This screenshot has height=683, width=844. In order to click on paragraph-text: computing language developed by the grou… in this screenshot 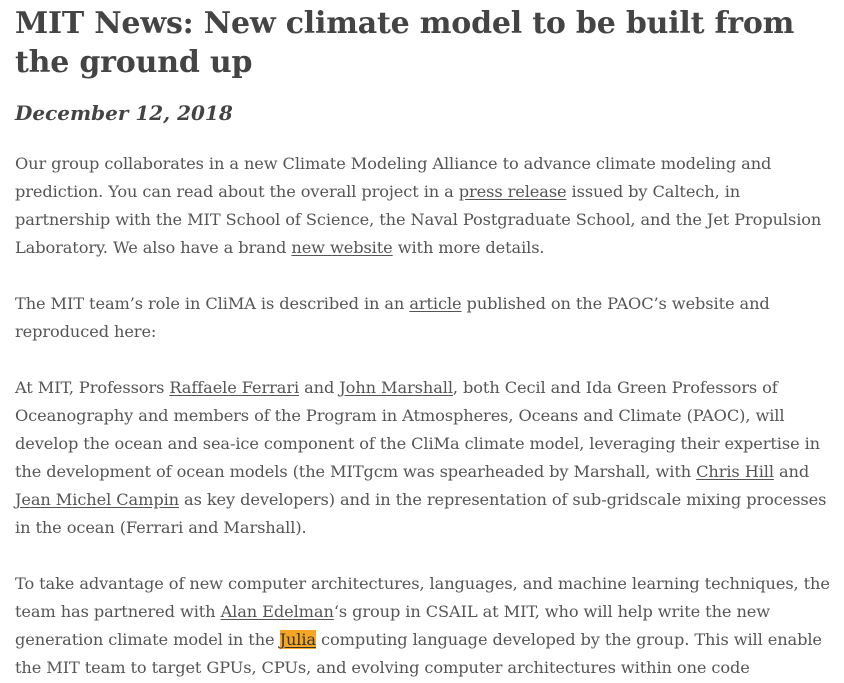, I will do `click(418, 653)`.